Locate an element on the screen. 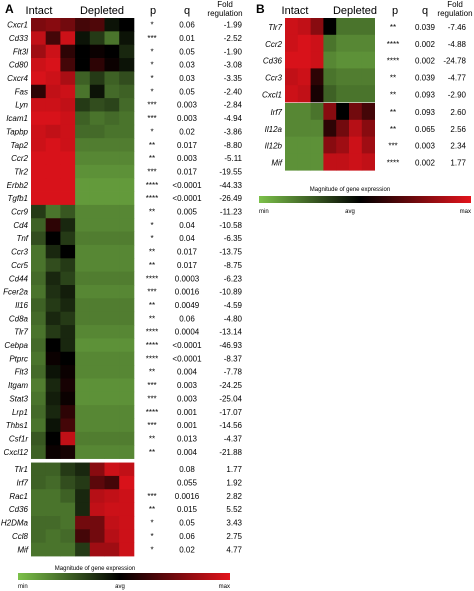 Image resolution: width=474 pixels, height=591 pixels. gene-label: Ccr9 is located at coordinates (19, 212).